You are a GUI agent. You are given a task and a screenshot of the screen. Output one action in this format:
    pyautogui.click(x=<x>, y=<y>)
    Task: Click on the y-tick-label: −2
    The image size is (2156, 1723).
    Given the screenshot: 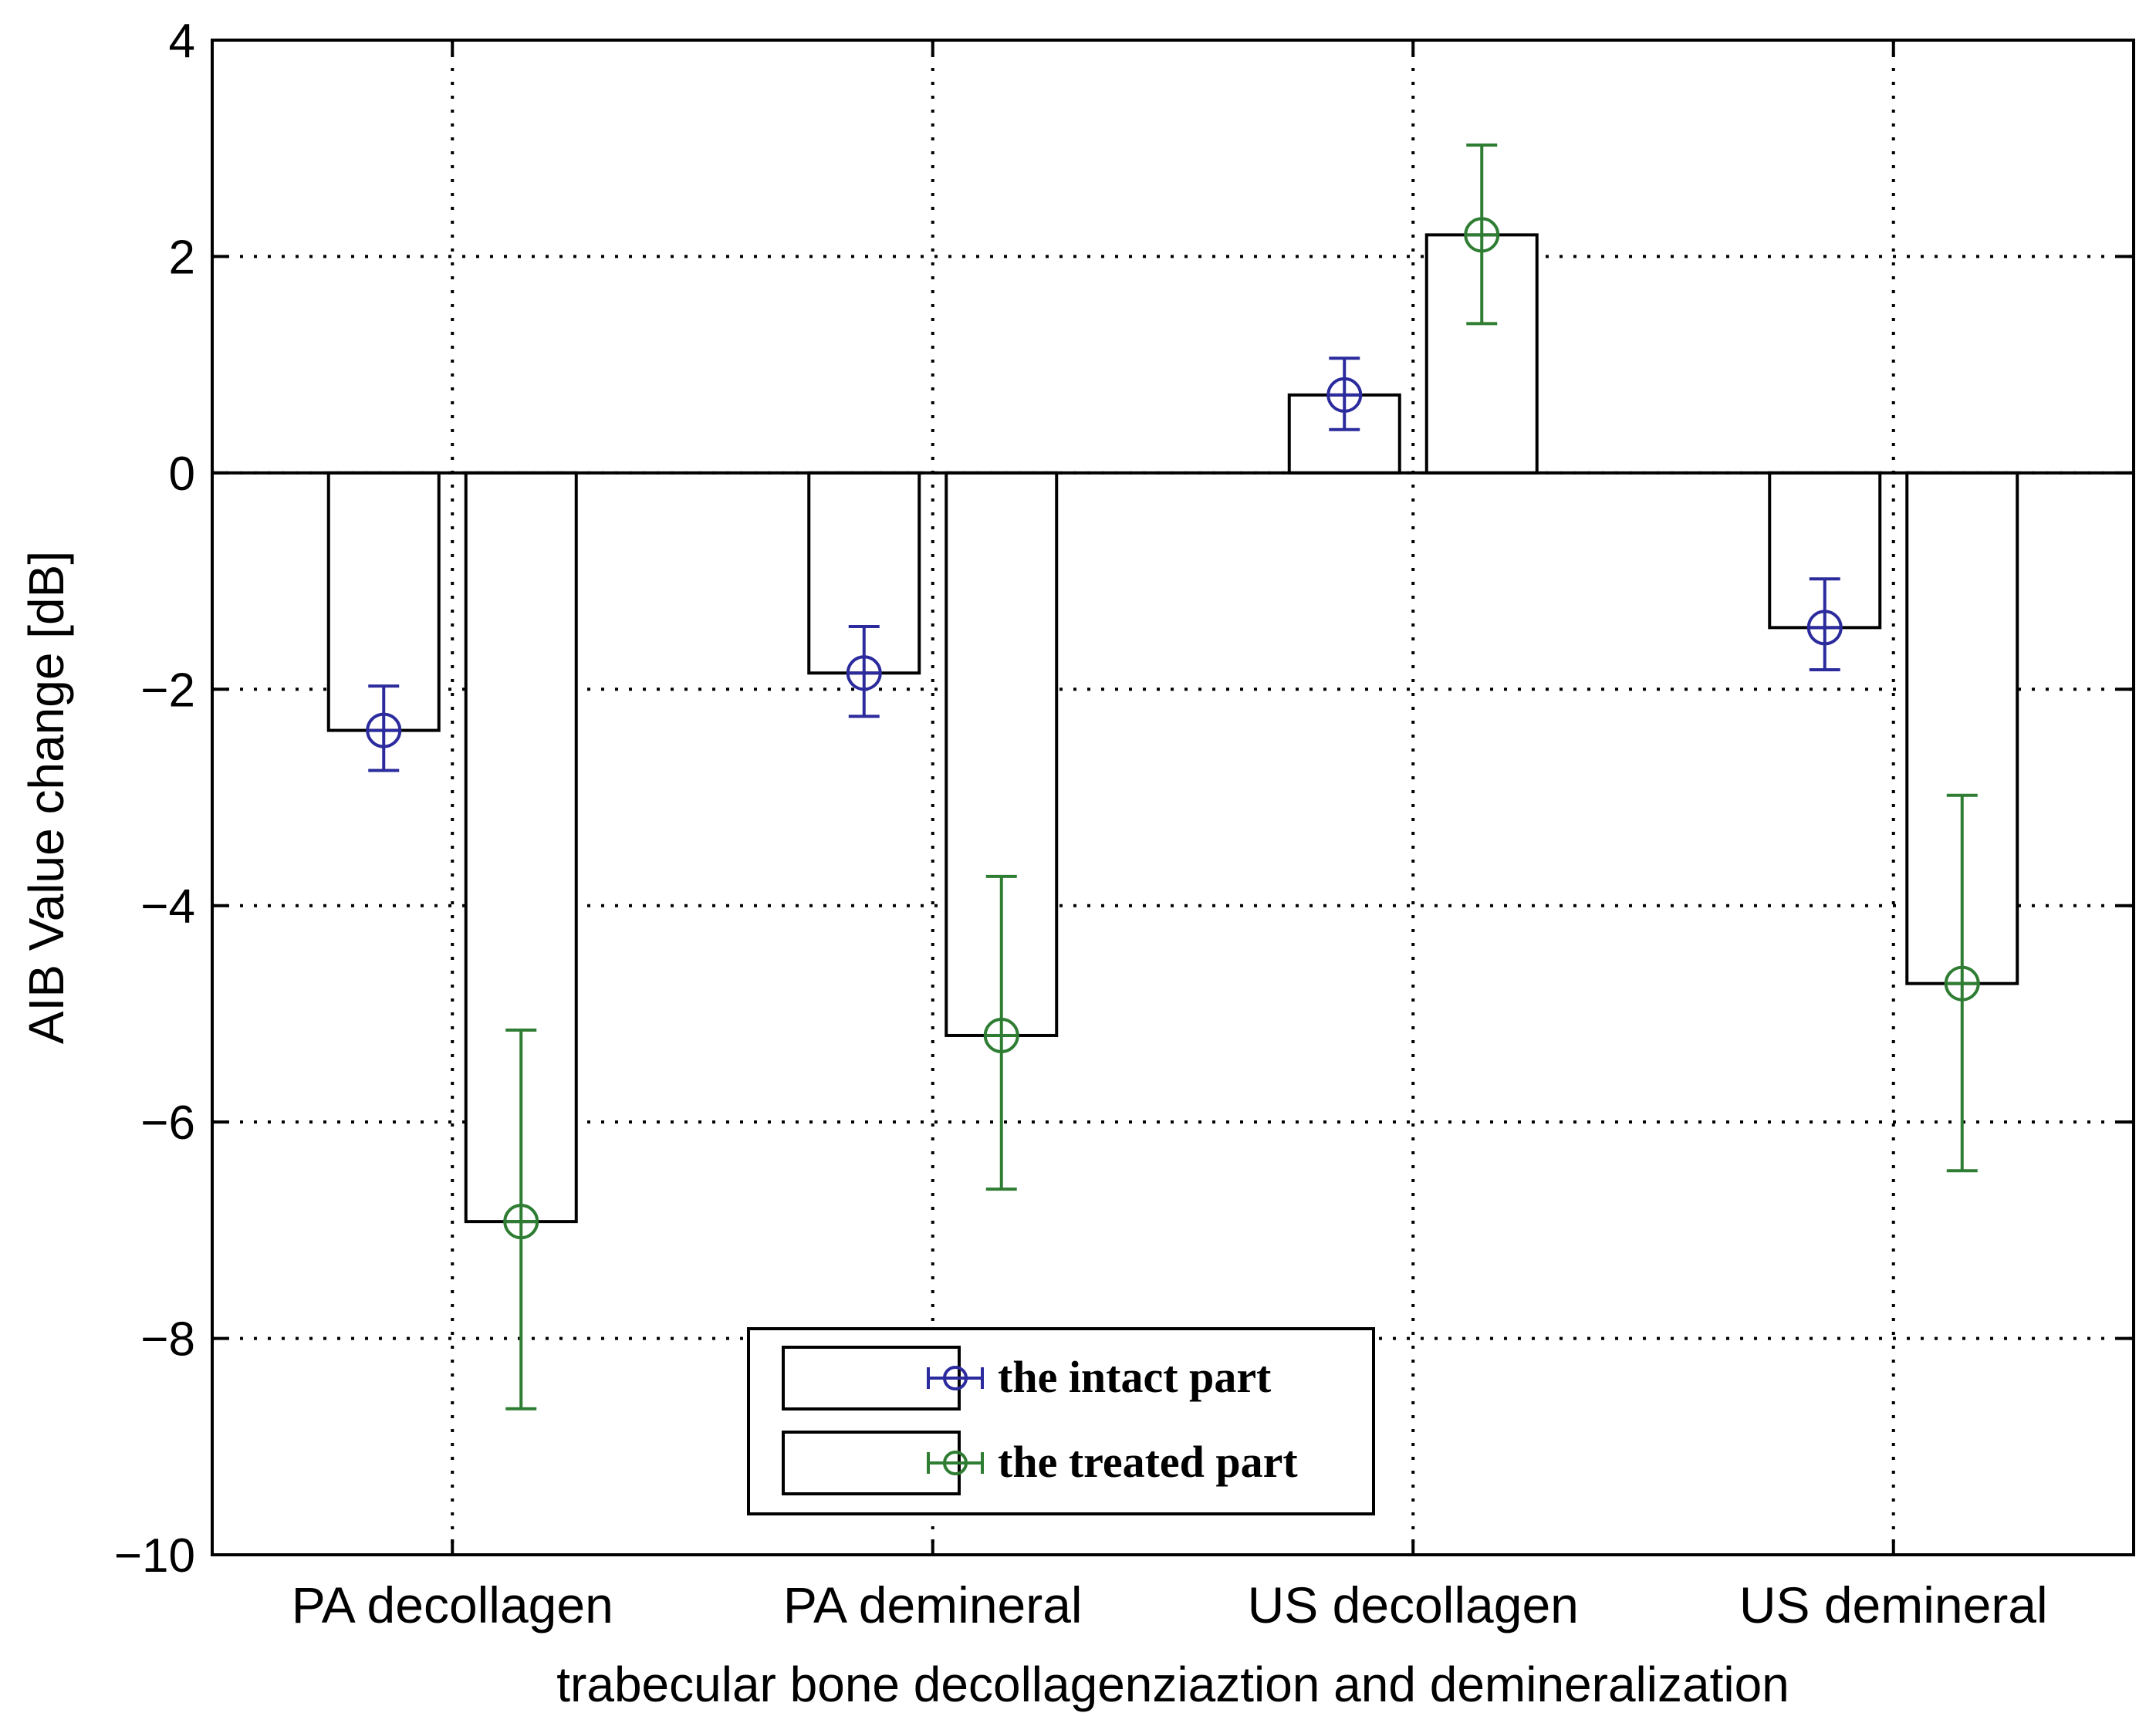 What is the action you would take?
    pyautogui.click(x=167, y=690)
    